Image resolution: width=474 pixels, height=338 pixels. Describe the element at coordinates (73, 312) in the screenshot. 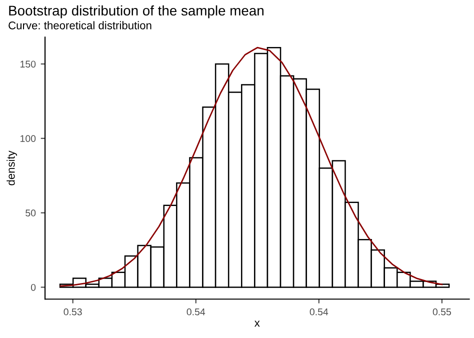

I see `x-tick-label: 0.53` at that location.